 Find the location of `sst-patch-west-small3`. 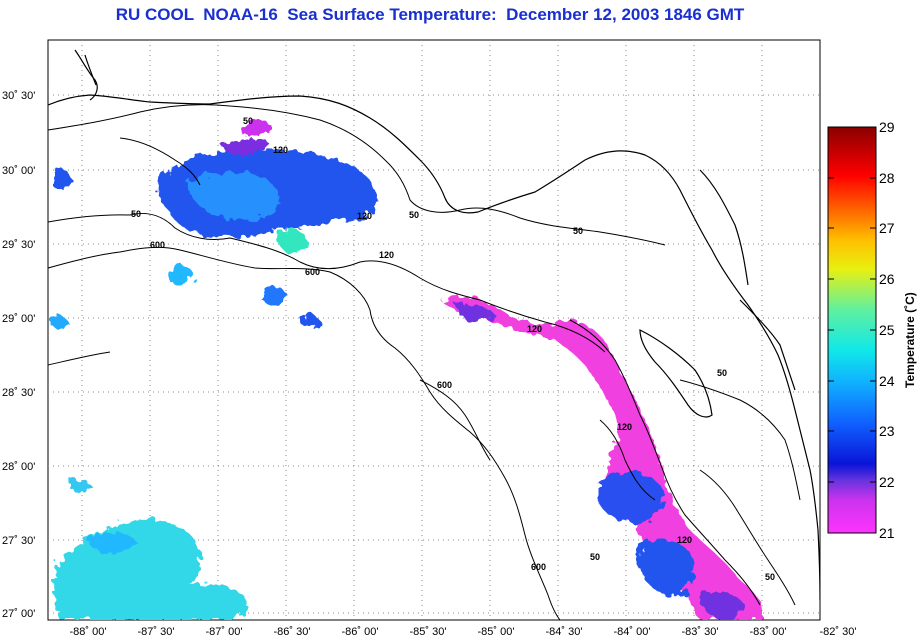

sst-patch-west-small3 is located at coordinates (275, 295).